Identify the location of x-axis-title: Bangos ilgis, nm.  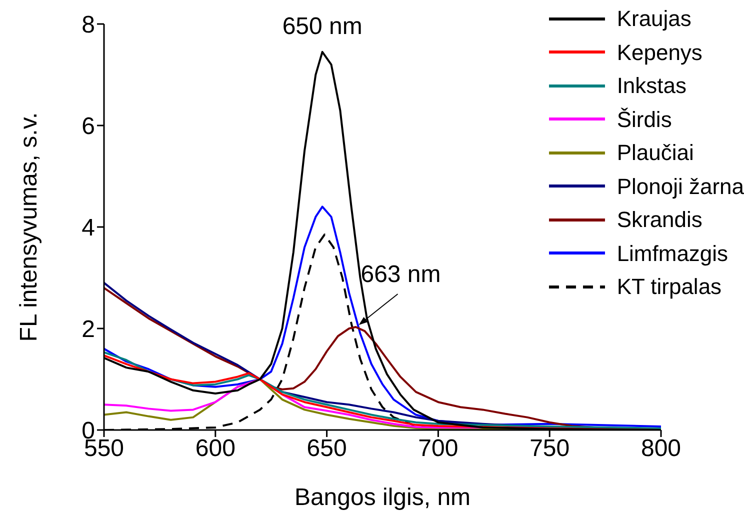
(382, 497).